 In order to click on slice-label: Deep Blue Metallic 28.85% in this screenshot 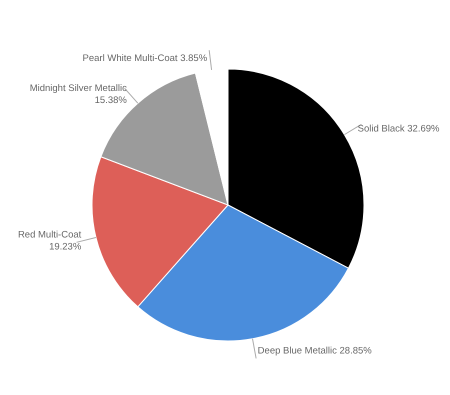, I will do `click(315, 350)`.